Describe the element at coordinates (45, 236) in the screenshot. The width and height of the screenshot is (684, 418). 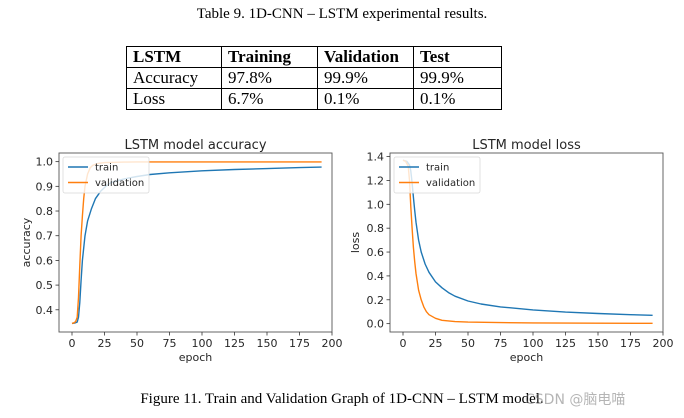
I see `y-tick-label: 0.7` at that location.